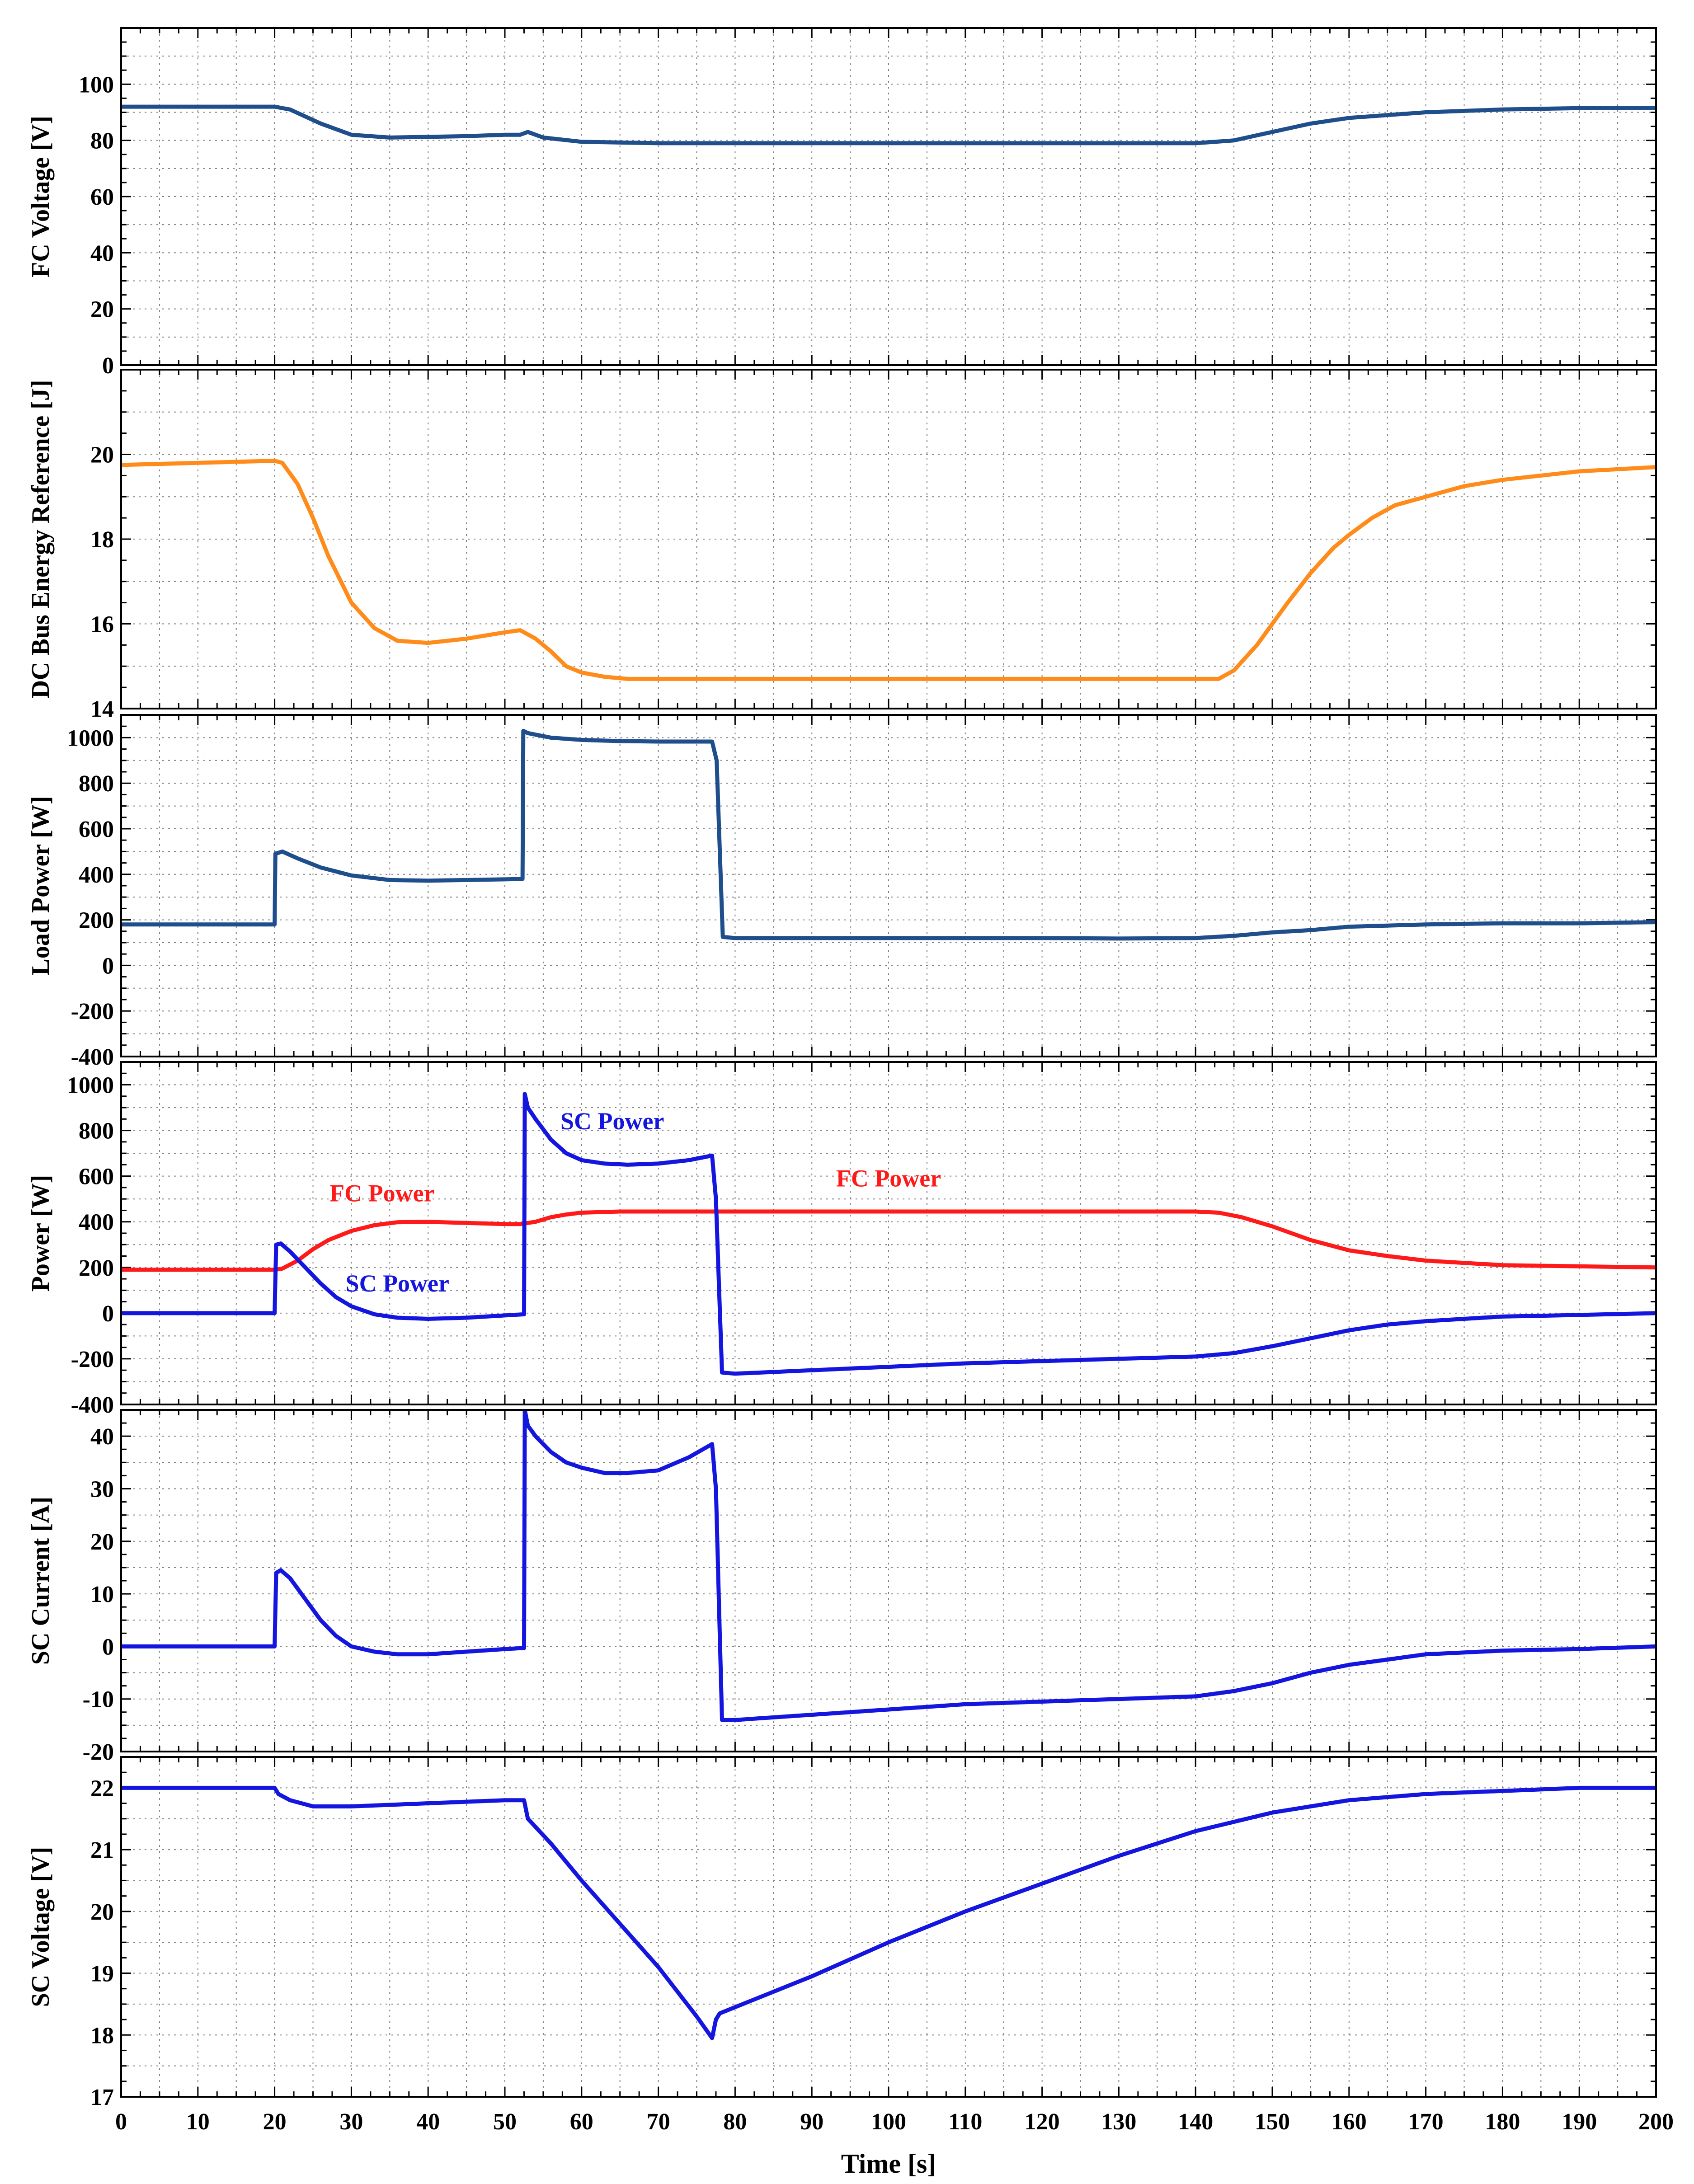 Image resolution: width=1694 pixels, height=2184 pixels. Describe the element at coordinates (581, 2122) in the screenshot. I see `x-tick-label: 60` at that location.